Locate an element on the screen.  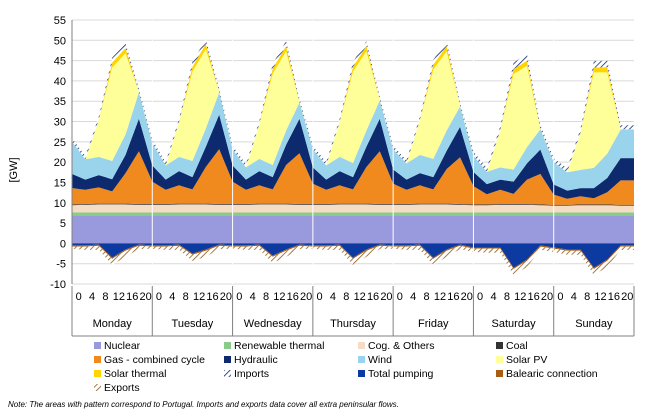
y-tick-label: 25 is located at coordinates (60, 143).